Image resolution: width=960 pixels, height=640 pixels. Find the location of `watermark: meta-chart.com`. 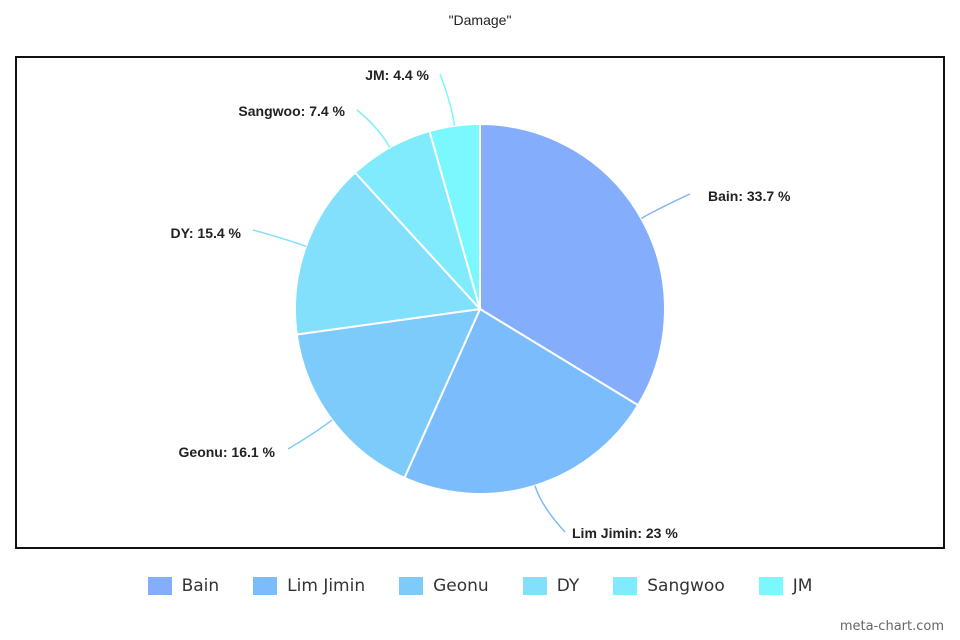

watermark: meta-chart.com is located at coordinates (891, 626).